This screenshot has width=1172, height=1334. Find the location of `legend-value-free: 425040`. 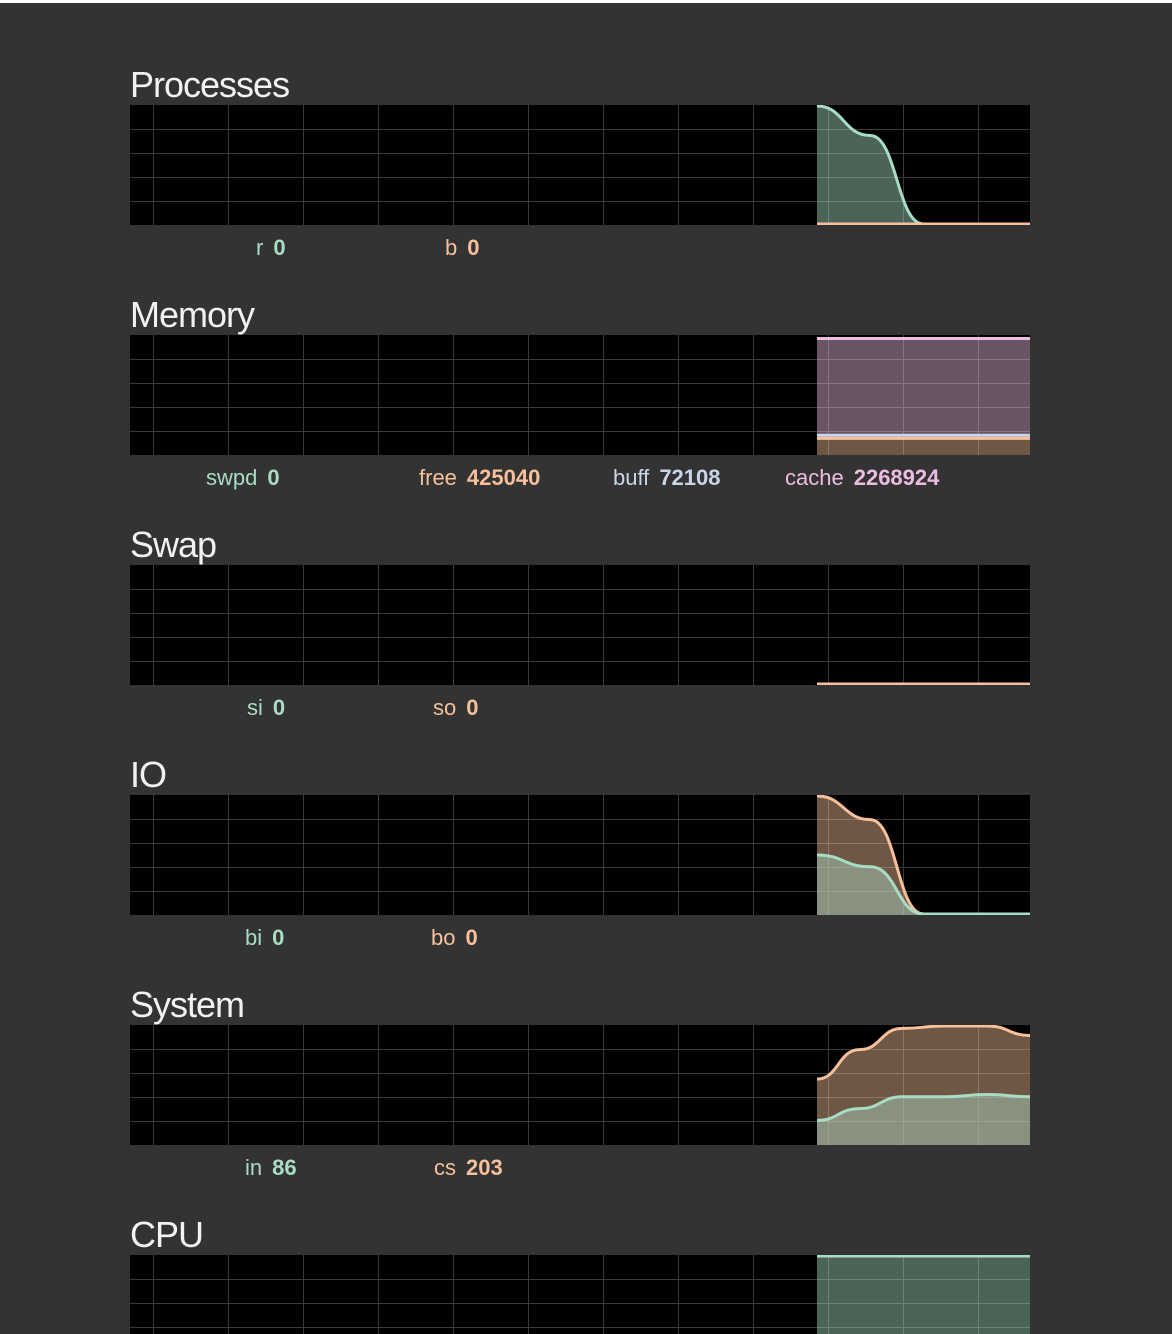

legend-value-free: 425040 is located at coordinates (503, 477).